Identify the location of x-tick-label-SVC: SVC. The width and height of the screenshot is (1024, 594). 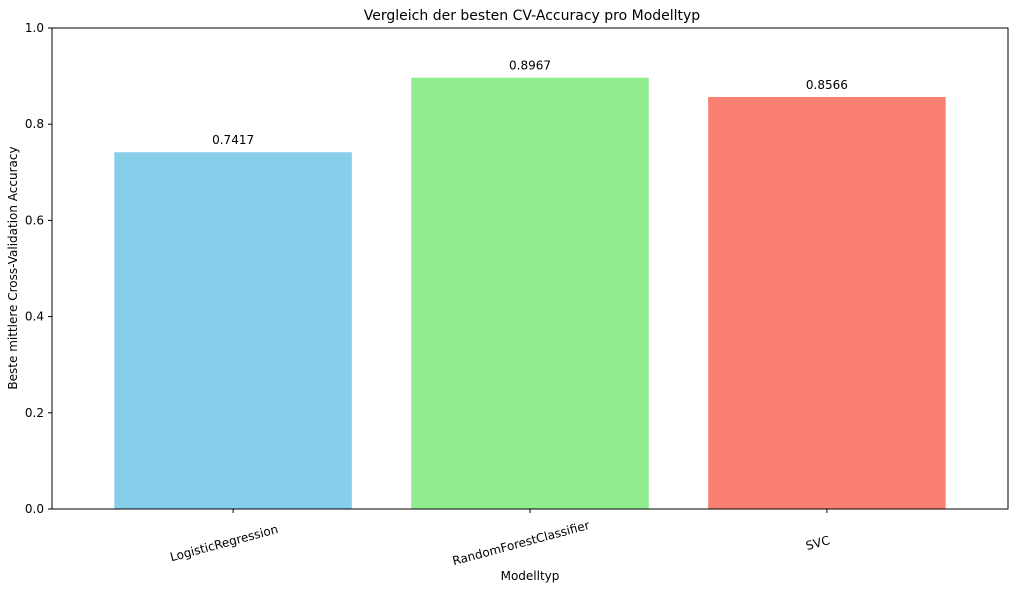
(817, 543).